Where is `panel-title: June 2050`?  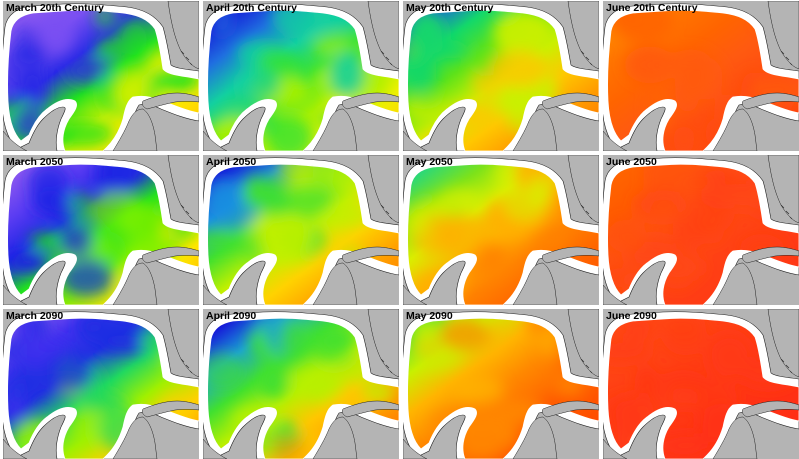 panel-title: June 2050 is located at coordinates (631, 162).